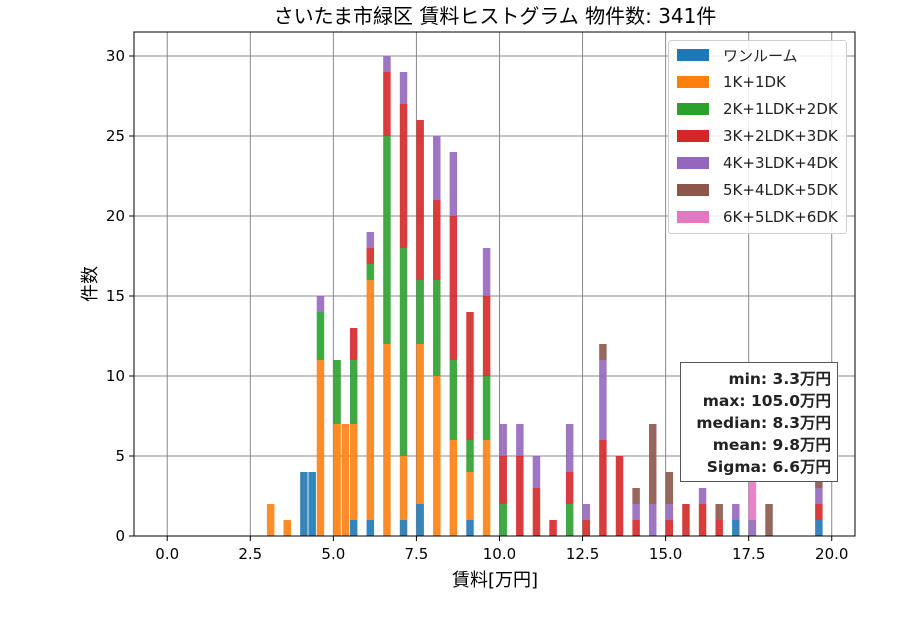  What do you see at coordinates (120, 456) in the screenshot?
I see `y-tick-label: 5` at bounding box center [120, 456].